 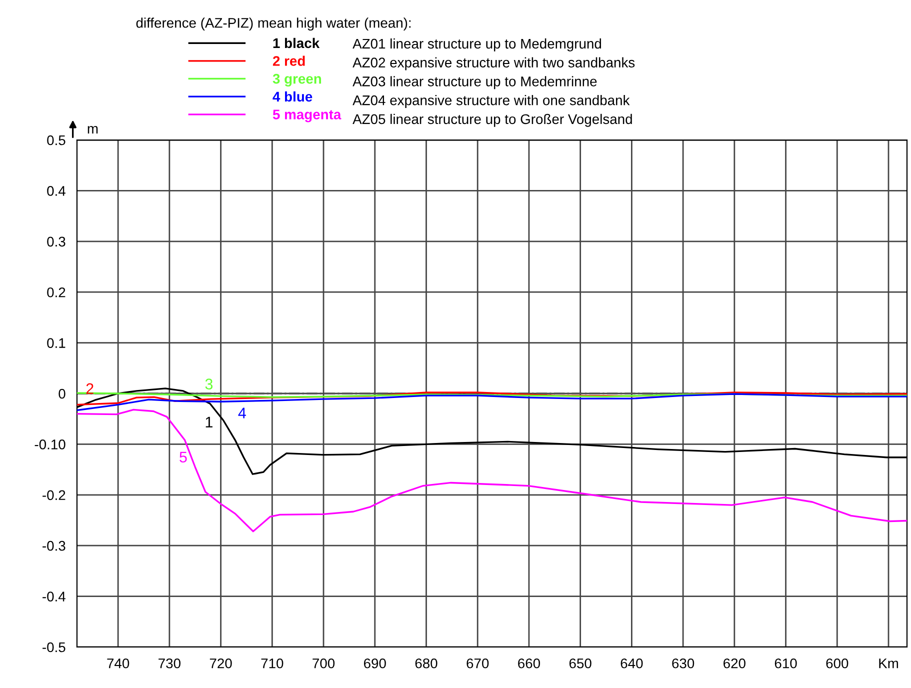 I want to click on x-tick-label: 710, so click(x=272, y=663).